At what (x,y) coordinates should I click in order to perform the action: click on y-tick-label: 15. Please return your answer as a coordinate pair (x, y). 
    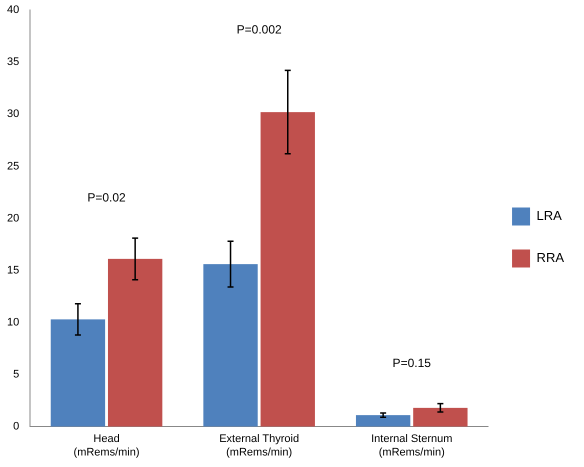
    Looking at the image, I should click on (13, 270).